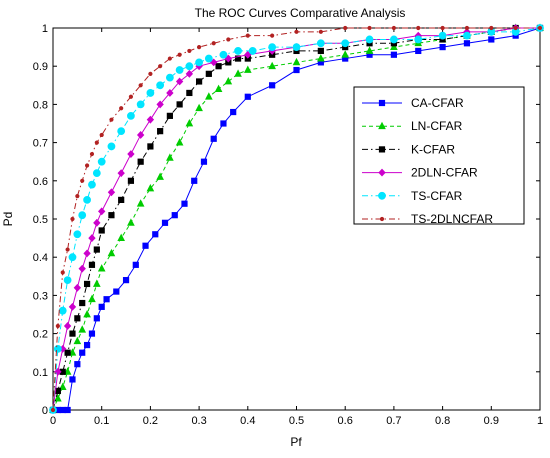 This screenshot has width=550, height=458. What do you see at coordinates (40, 220) in the screenshot?
I see `y-tick-label: 0.5` at bounding box center [40, 220].